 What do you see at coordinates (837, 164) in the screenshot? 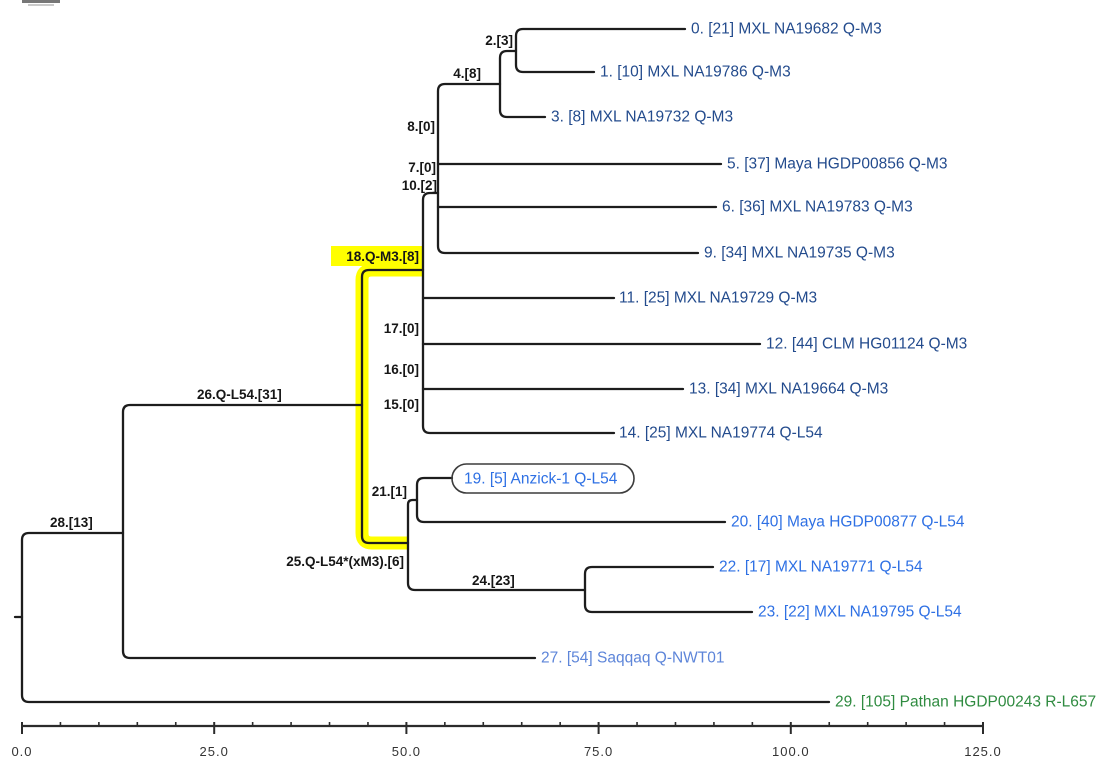
I see `leaf-label: 5. [37] Maya HGDP00856 Q-M3` at bounding box center [837, 164].